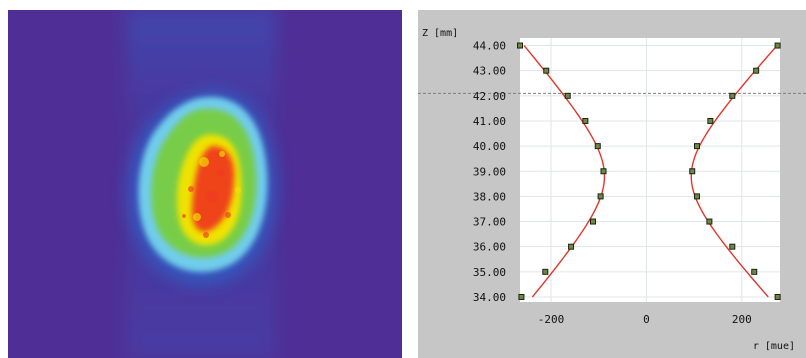 The image size is (806, 358). What do you see at coordinates (489, 96) in the screenshot?
I see `y-tick-label: 42.00` at bounding box center [489, 96].